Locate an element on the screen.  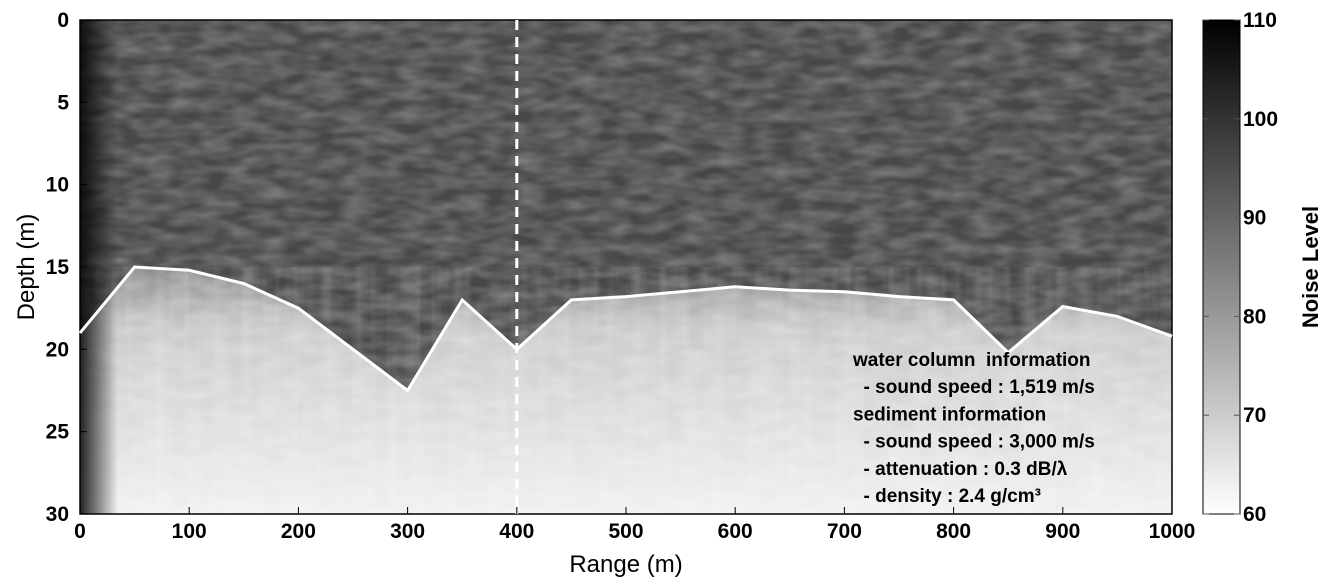
colorbar-tick-label: 80 is located at coordinates (1254, 316).